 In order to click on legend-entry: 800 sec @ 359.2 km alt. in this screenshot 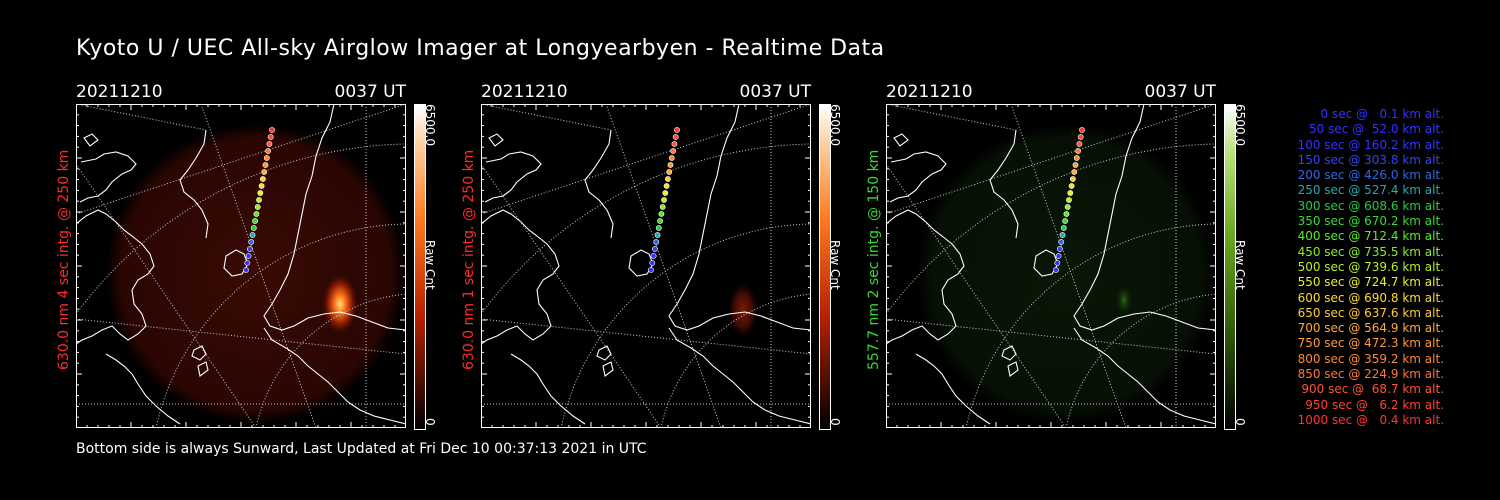, I will do `click(1370, 358)`.